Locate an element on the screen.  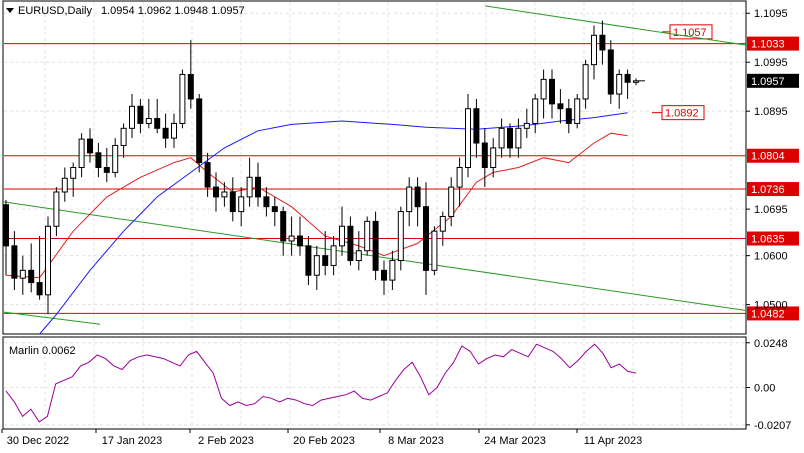
price-tick-label: 1.0895 is located at coordinates (771, 112).